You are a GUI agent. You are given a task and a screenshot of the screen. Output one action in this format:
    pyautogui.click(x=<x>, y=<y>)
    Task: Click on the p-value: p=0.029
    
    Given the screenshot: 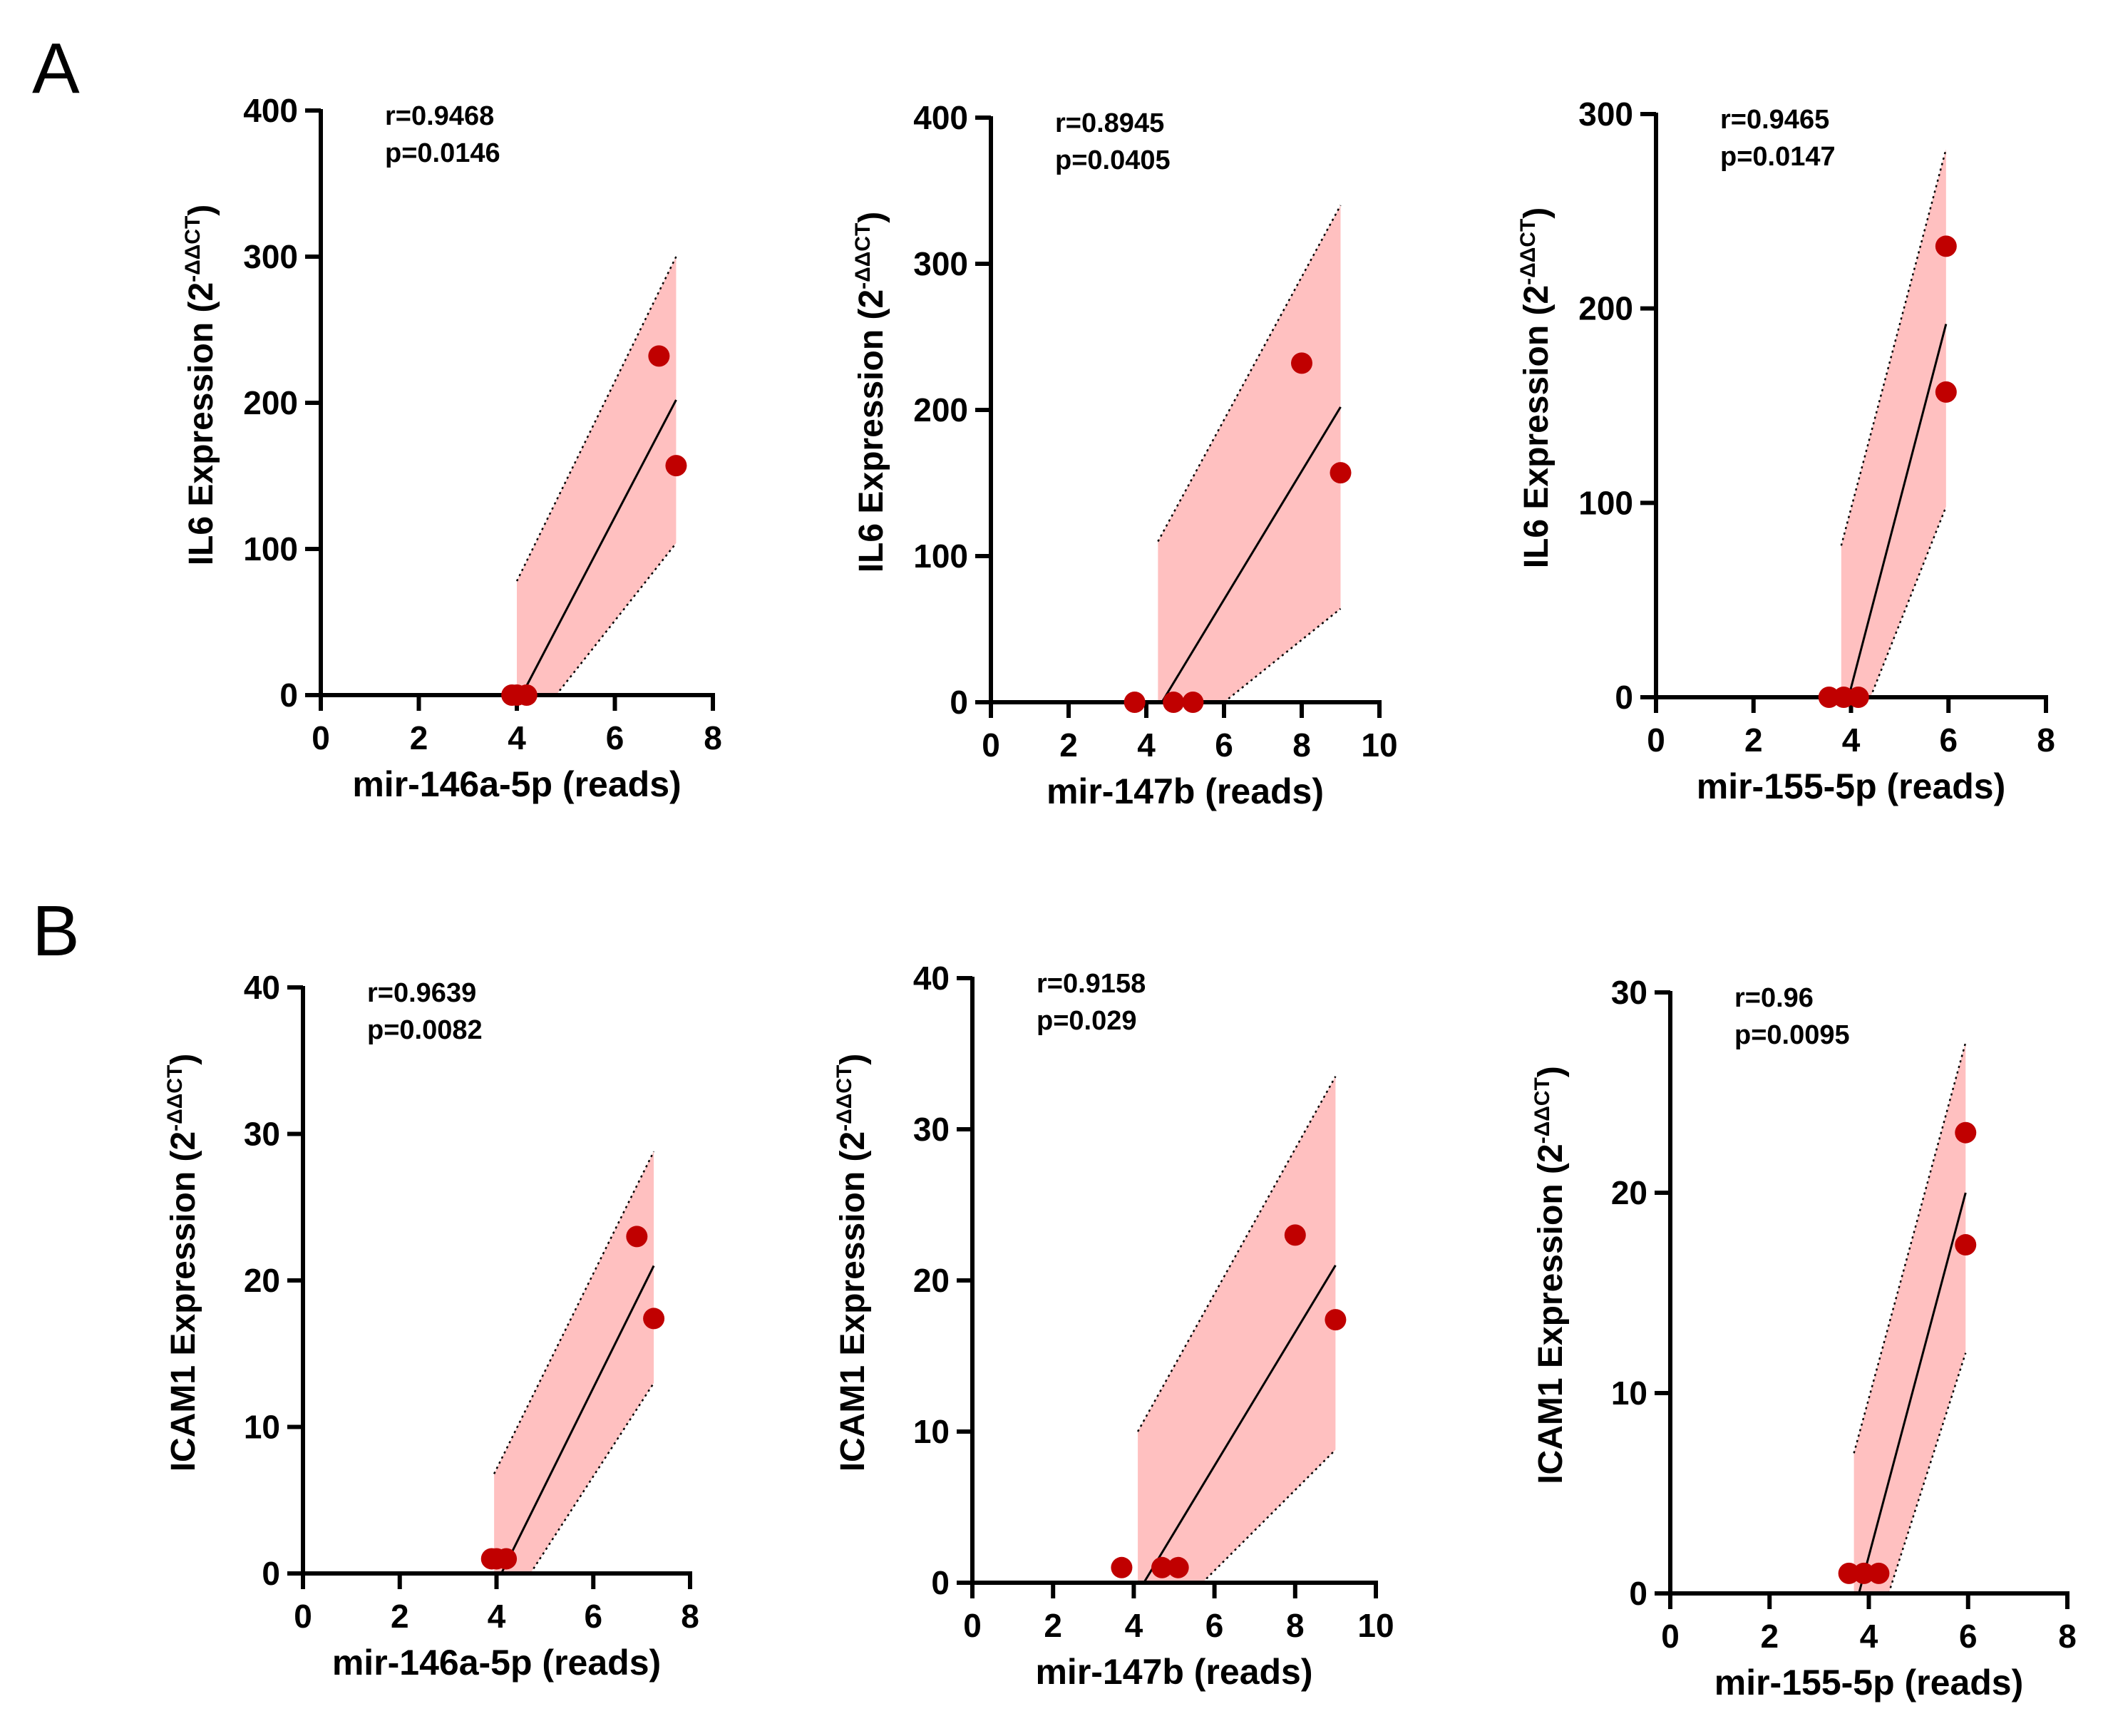 What is the action you would take?
    pyautogui.click(x=1087, y=1021)
    